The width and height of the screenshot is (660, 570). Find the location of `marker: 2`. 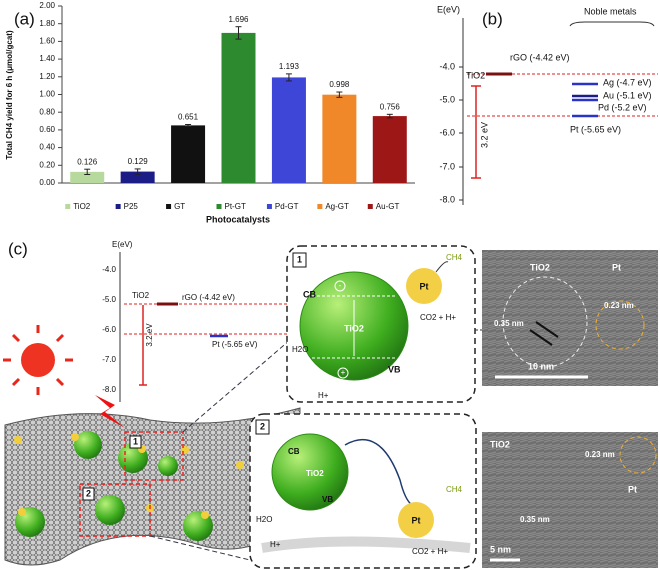

marker: 2 is located at coordinates (88, 493).